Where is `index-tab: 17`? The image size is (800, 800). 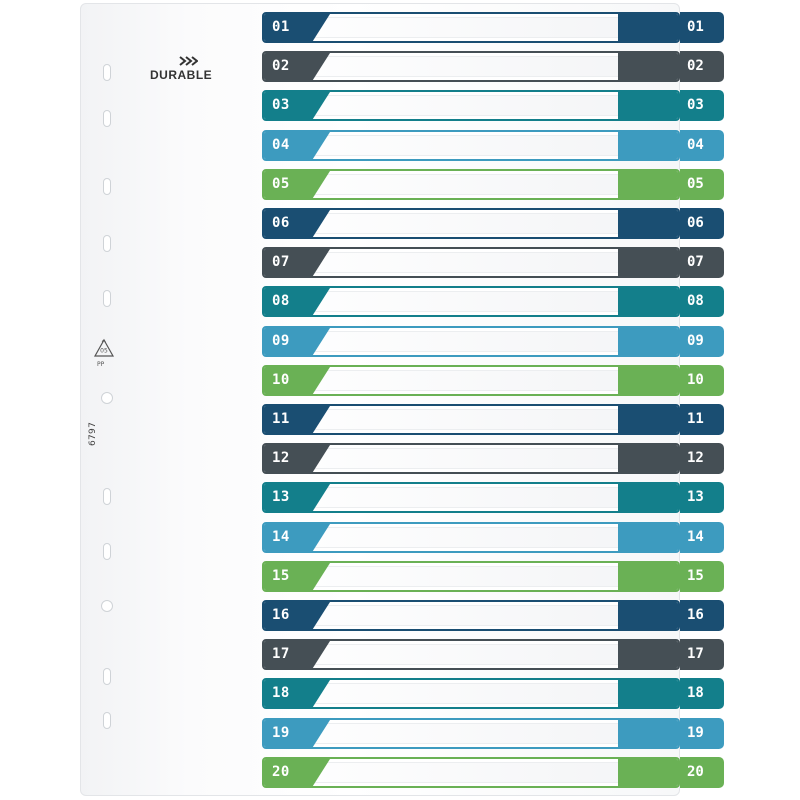 index-tab: 17 is located at coordinates (702, 654).